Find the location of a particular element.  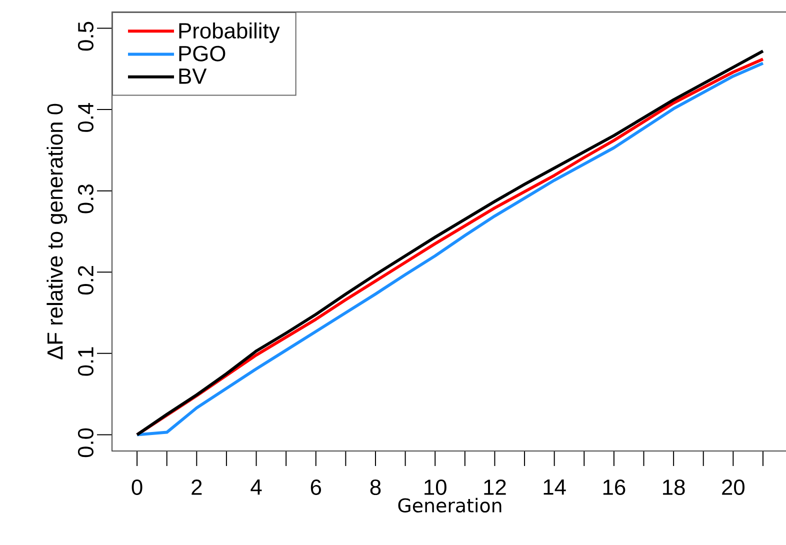

x-axis-title: Generation is located at coordinates (450, 505).